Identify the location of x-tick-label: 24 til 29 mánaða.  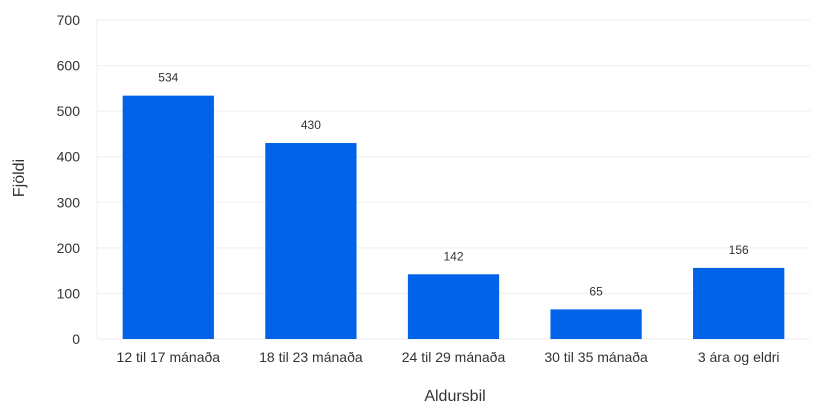
(454, 357).